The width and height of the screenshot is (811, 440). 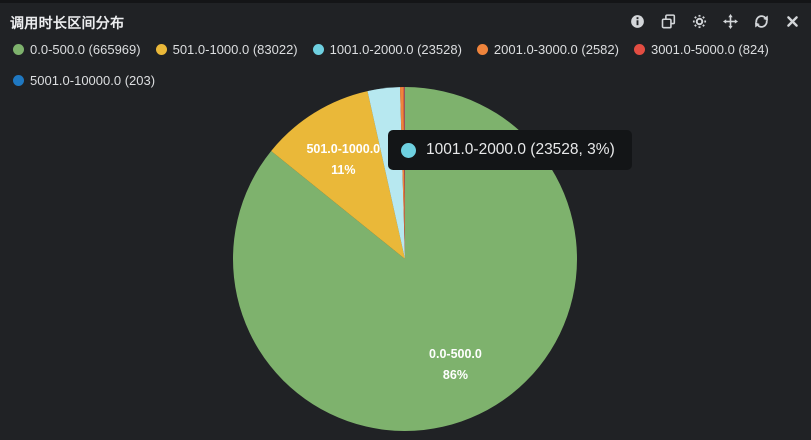 I want to click on gear-icon, so click(x=699, y=21).